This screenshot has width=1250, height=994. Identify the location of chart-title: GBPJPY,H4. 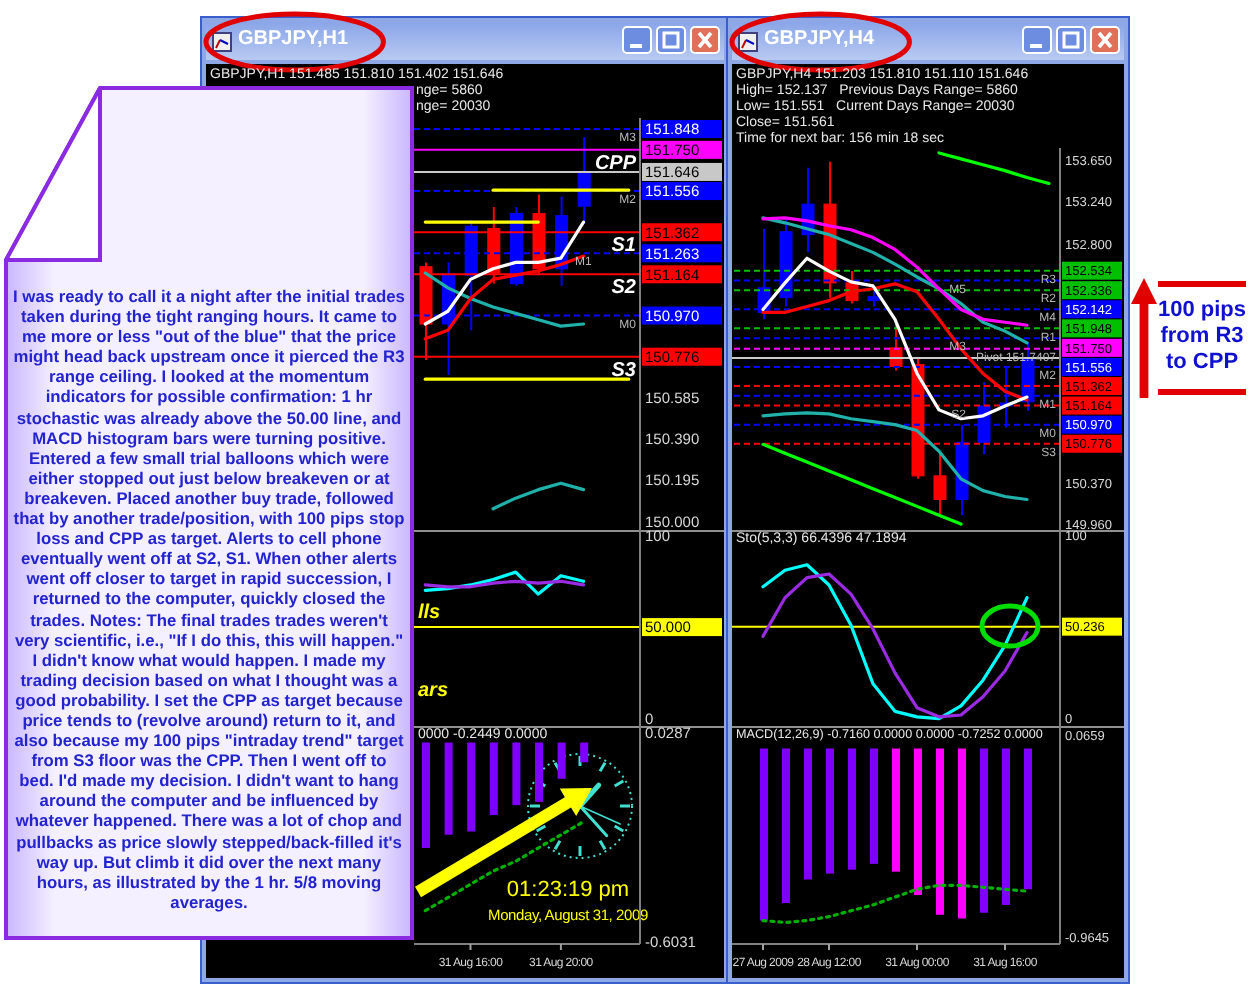
(819, 39).